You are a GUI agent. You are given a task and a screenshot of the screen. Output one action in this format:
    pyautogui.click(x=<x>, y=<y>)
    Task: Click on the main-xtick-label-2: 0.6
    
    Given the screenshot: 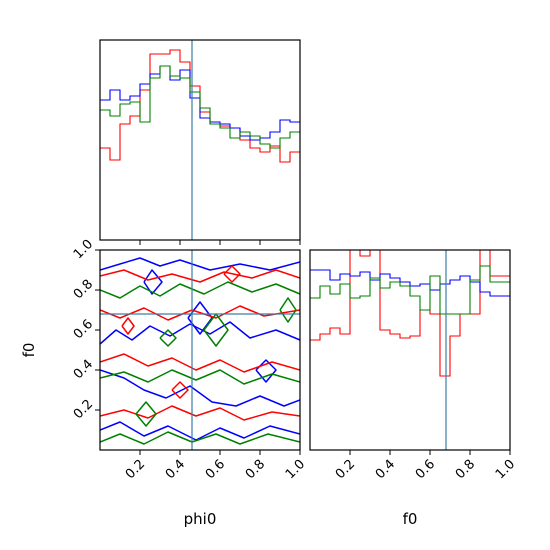 What is the action you would take?
    pyautogui.click(x=215, y=469)
    